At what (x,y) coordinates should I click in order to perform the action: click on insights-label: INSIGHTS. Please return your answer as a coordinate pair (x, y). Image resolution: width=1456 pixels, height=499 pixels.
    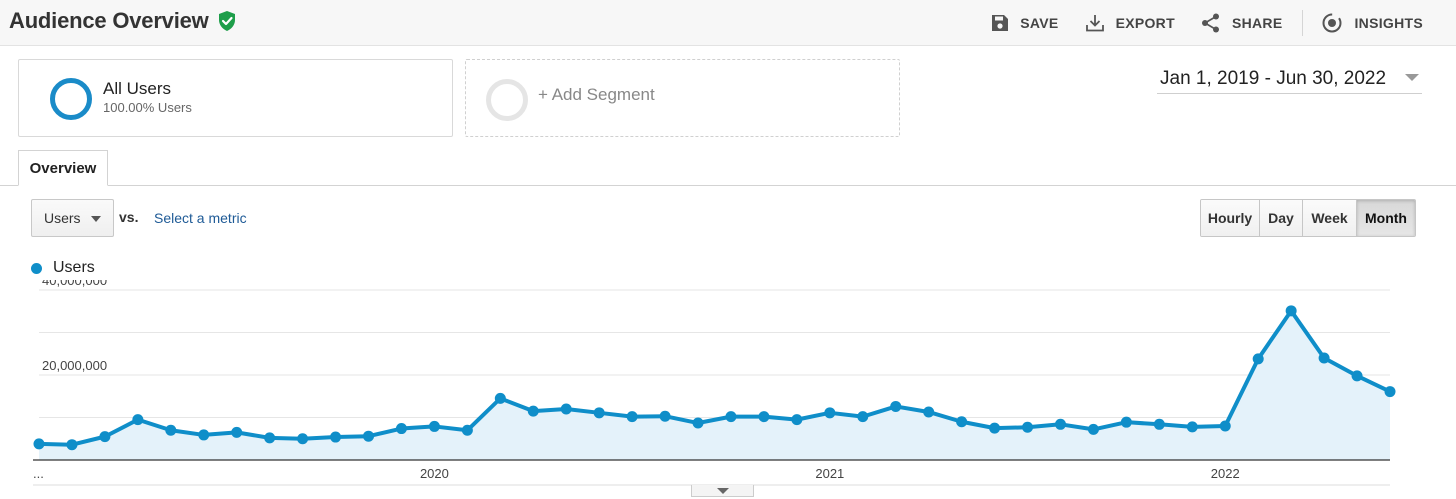
    Looking at the image, I should click on (1388, 23).